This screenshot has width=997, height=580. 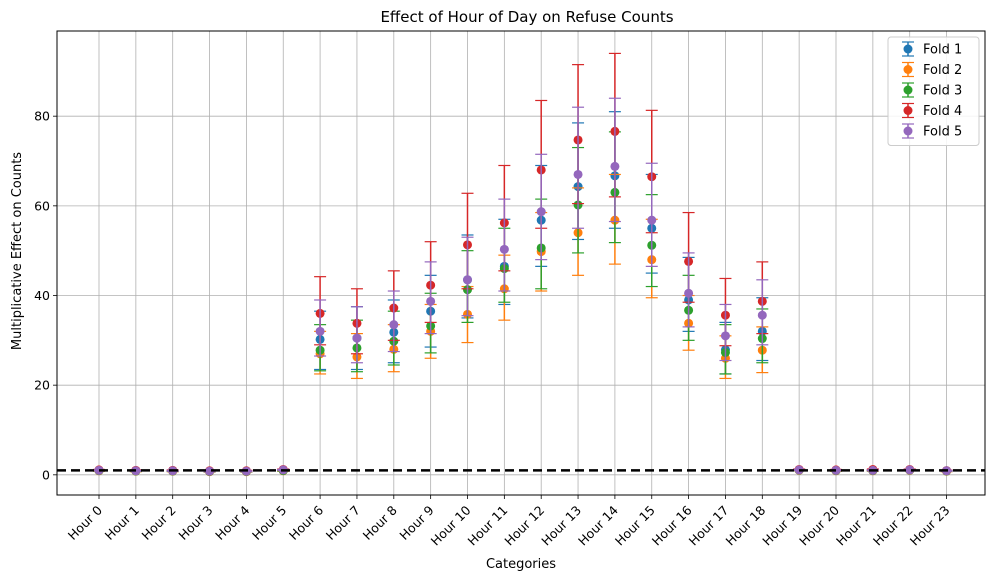 What do you see at coordinates (782, 525) in the screenshot?
I see `x-tick-label: Hour 19` at bounding box center [782, 525].